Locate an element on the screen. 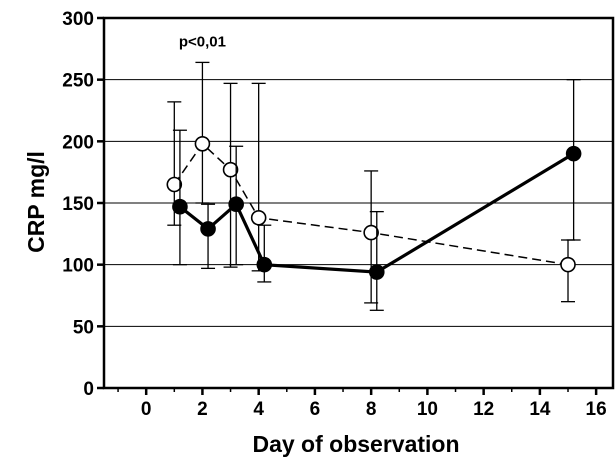 The height and width of the screenshot is (462, 616). y-tick-label: 250 is located at coordinates (78, 81).